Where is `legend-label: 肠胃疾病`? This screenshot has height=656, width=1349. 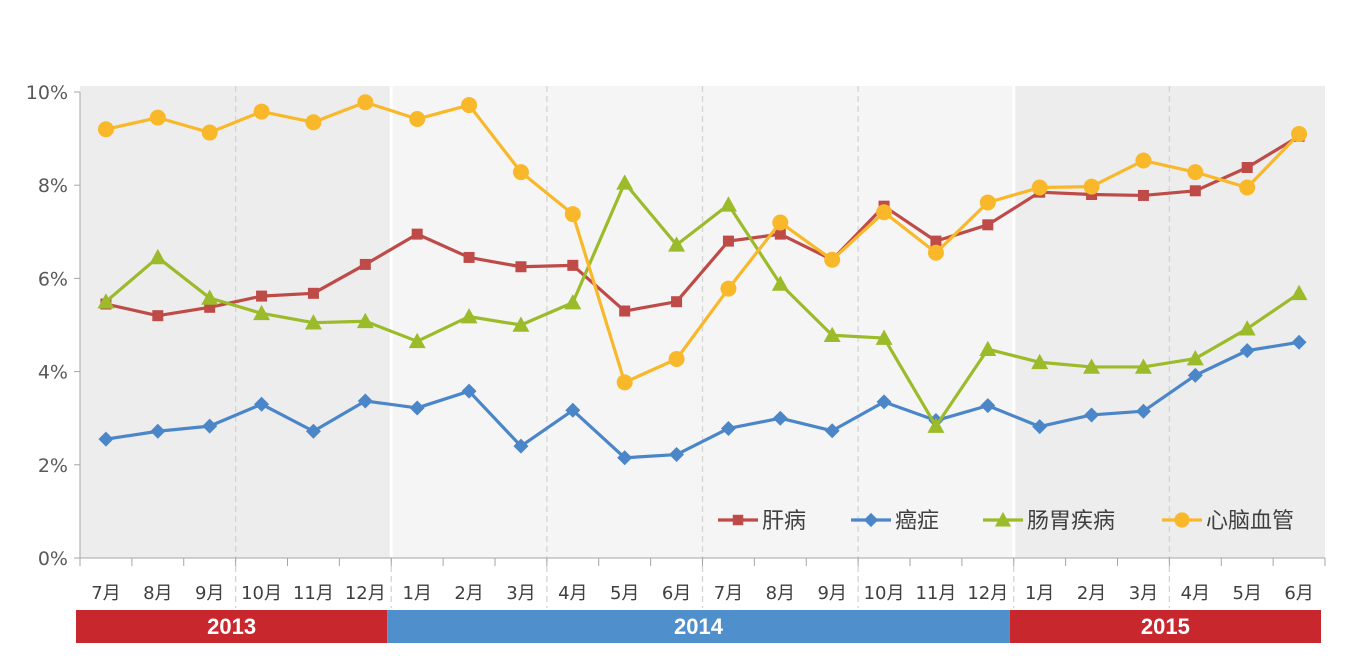 legend-label: 肠胃疾病 is located at coordinates (1071, 521).